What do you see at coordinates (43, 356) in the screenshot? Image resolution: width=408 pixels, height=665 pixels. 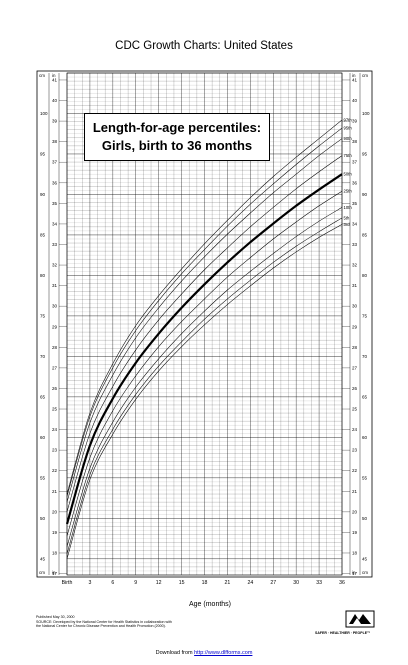 I see `y-cm-tick-left: 70` at bounding box center [43, 356].